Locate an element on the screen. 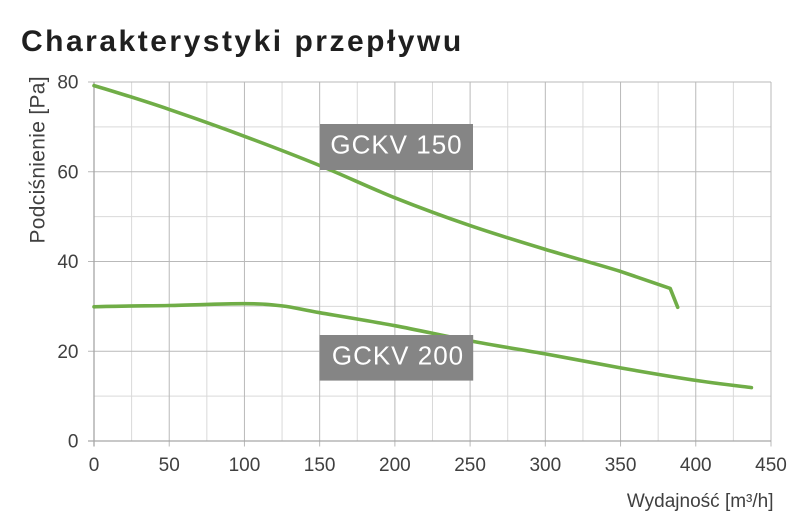 The height and width of the screenshot is (527, 808). svg-text: 80 is located at coordinates (67, 83).